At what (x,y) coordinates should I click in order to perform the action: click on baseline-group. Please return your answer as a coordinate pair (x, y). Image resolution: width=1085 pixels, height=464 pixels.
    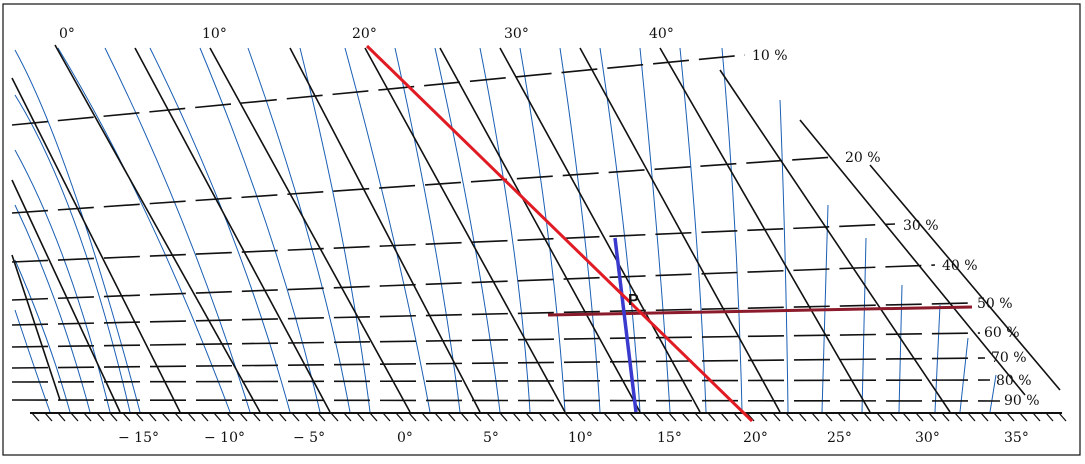
    Looking at the image, I should click on (548, 417).